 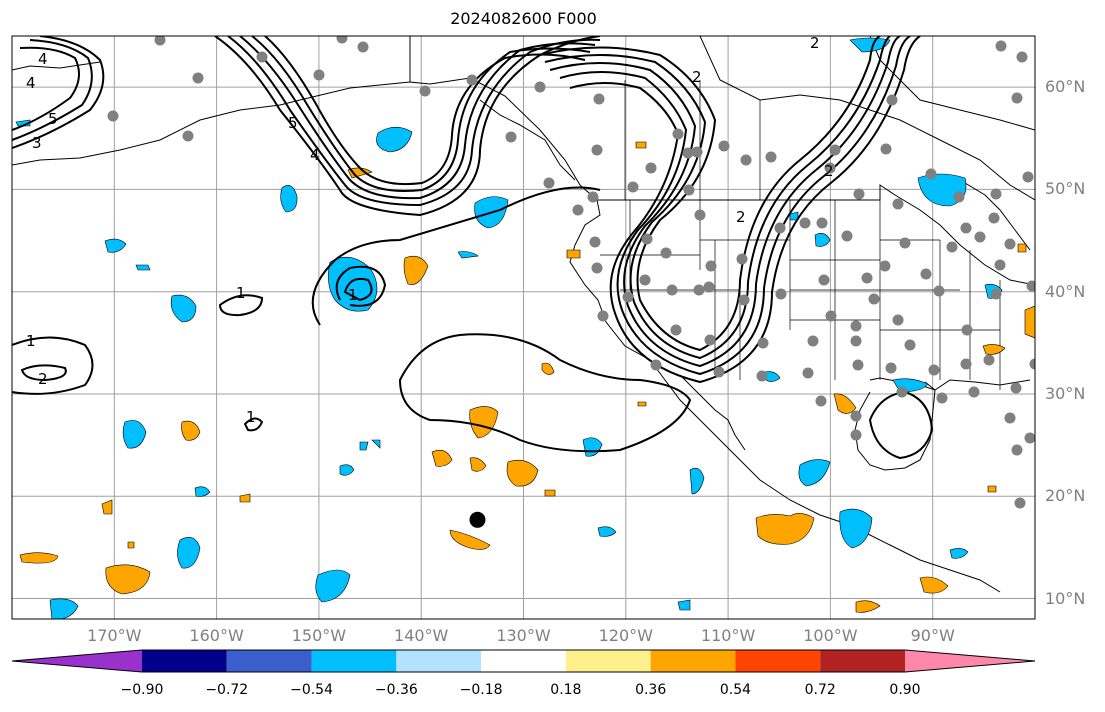 I want to click on colorbar-tick-label: −0.18, so click(x=481, y=690).